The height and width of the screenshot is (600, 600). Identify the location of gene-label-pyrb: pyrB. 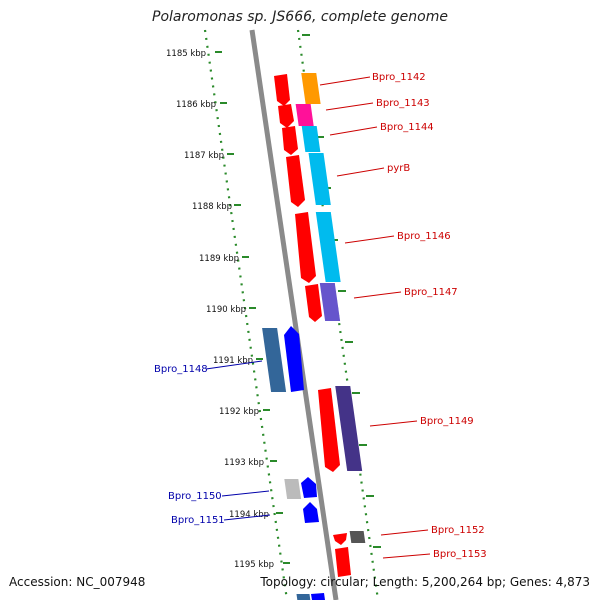
(398, 168).